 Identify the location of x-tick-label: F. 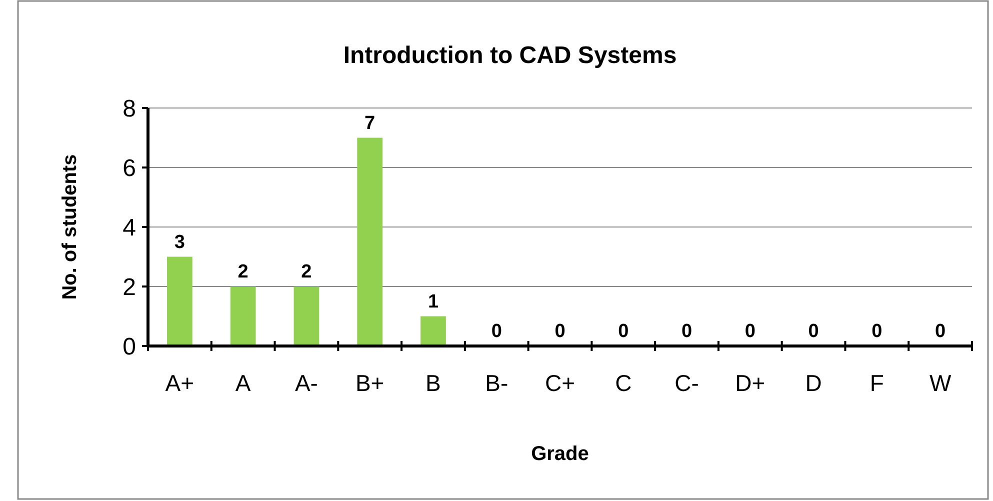
(877, 383).